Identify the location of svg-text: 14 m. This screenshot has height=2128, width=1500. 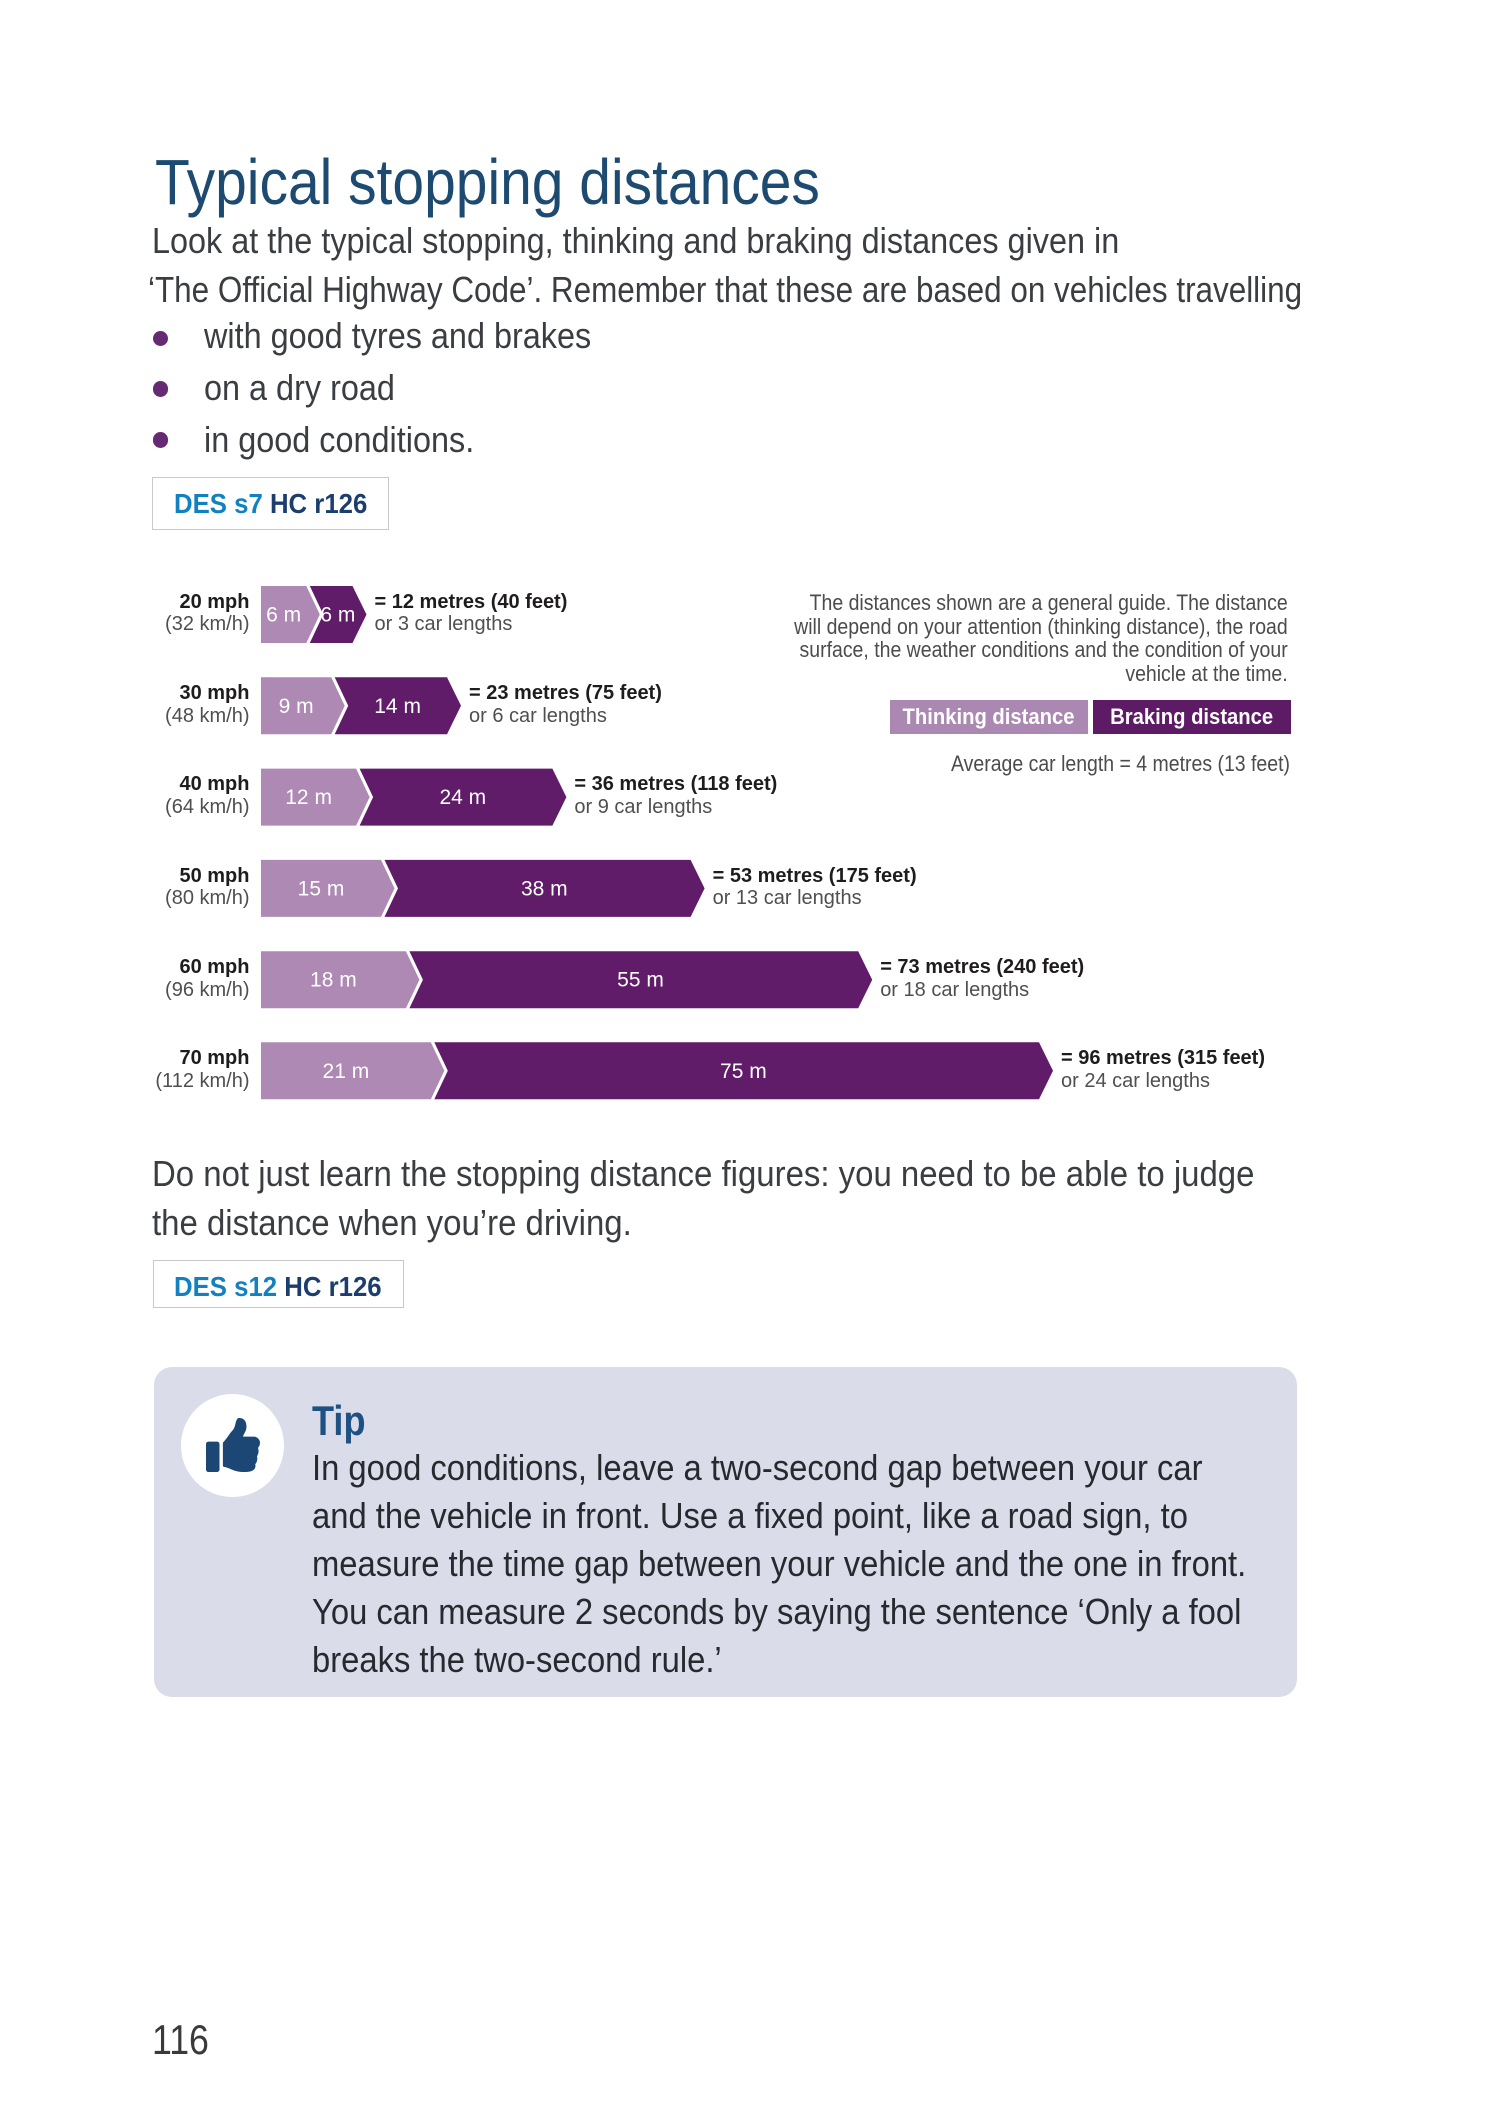
(397, 706).